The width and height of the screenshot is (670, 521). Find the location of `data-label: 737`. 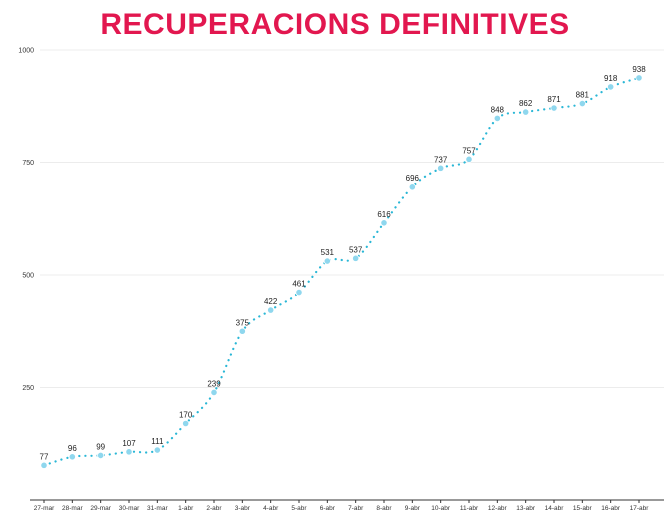

data-label: 737 is located at coordinates (441, 159).